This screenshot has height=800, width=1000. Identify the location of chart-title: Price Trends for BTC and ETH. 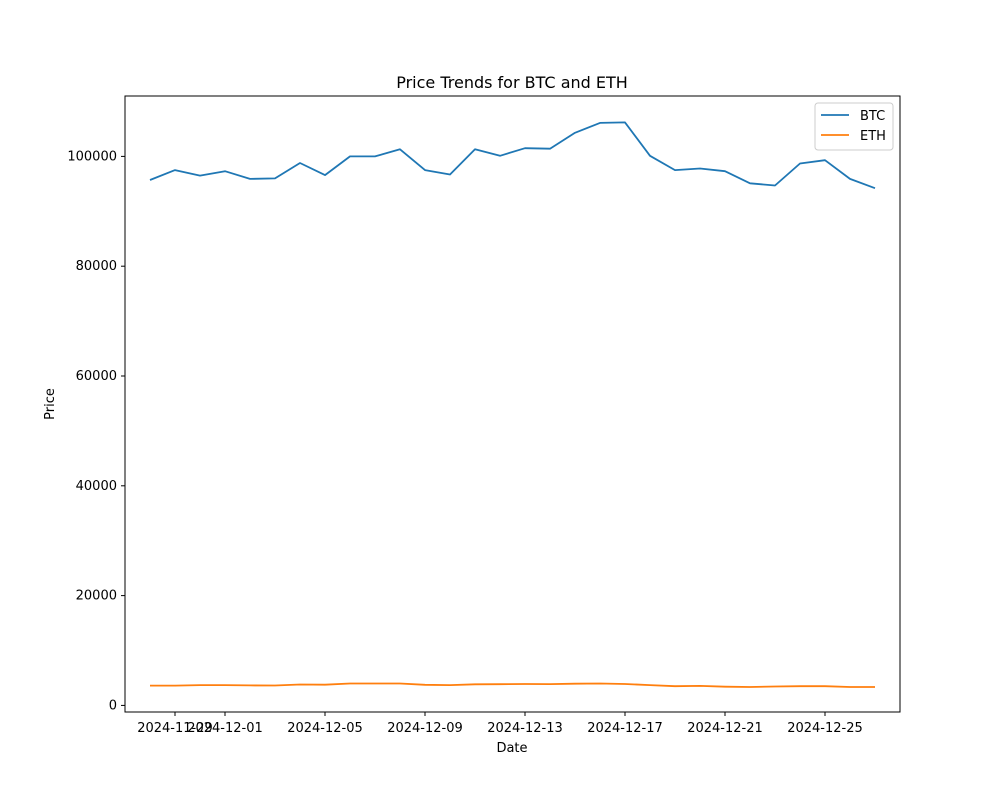
(512, 82).